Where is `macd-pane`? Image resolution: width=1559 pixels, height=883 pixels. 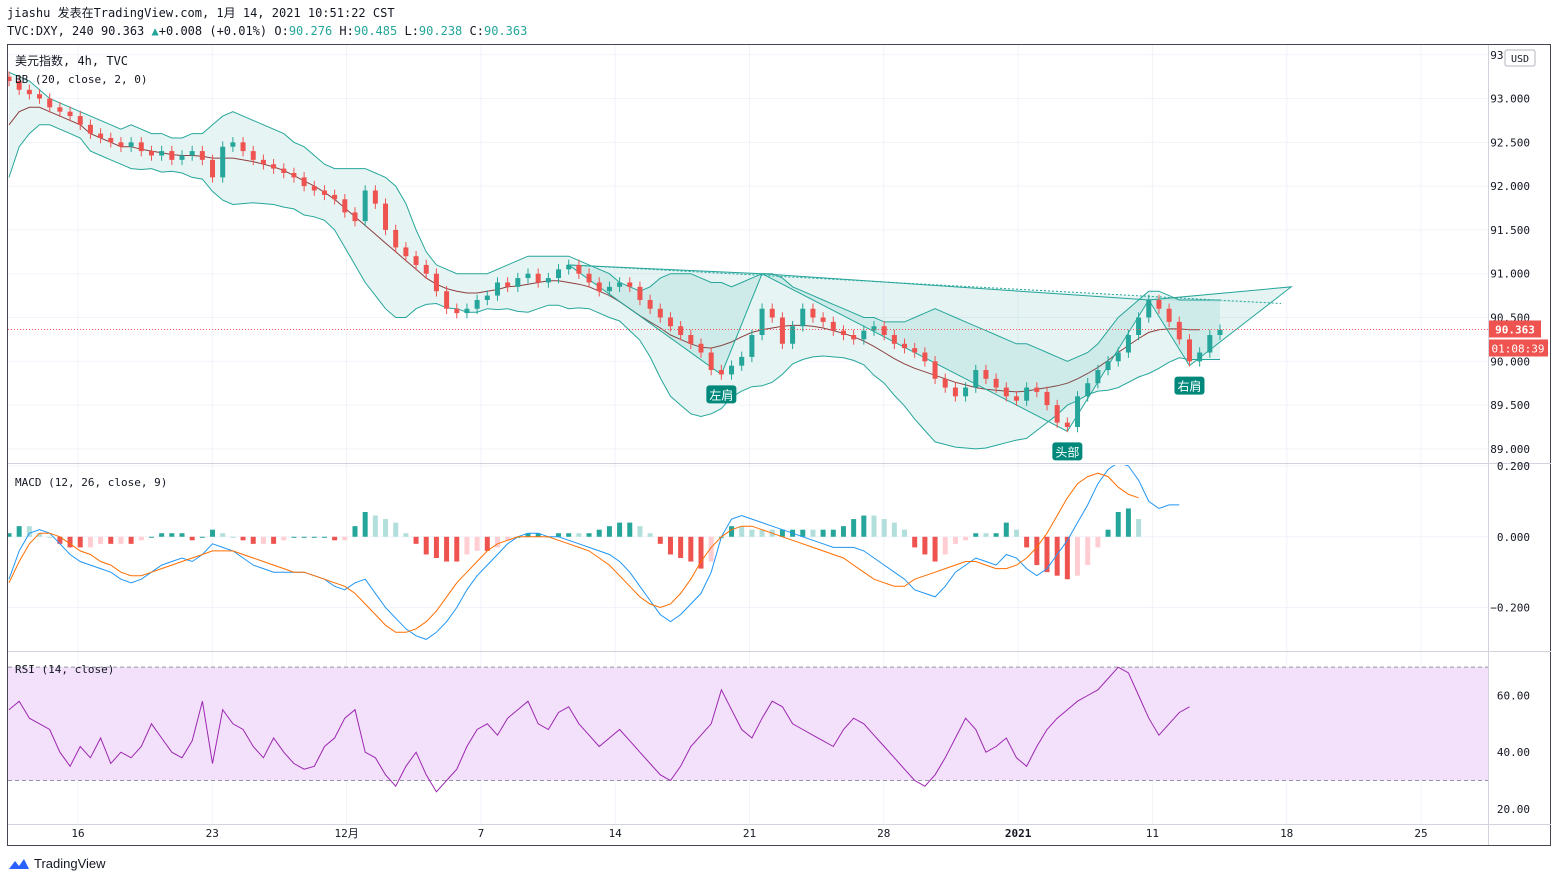
macd-pane is located at coordinates (594, 552).